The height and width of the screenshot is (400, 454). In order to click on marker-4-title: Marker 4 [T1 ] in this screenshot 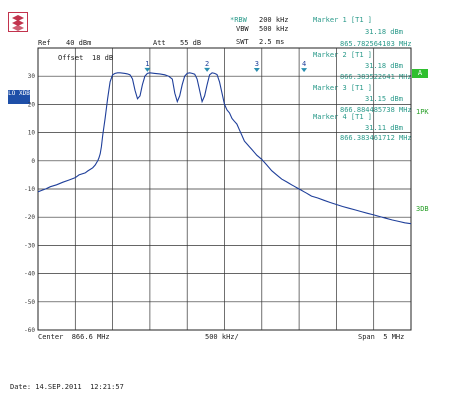, I will do `click(343, 117)`.